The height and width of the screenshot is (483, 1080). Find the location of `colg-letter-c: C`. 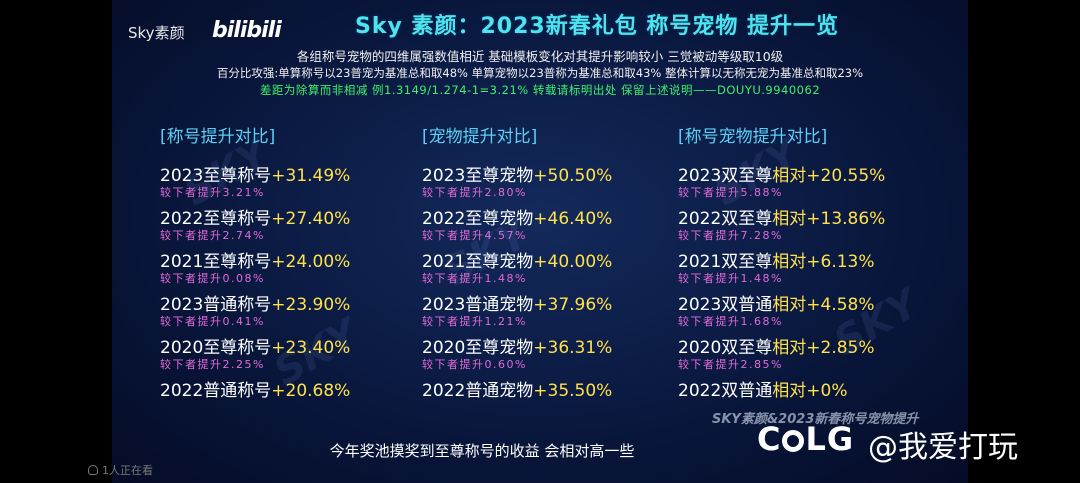

colg-letter-c: C is located at coordinates (769, 439).